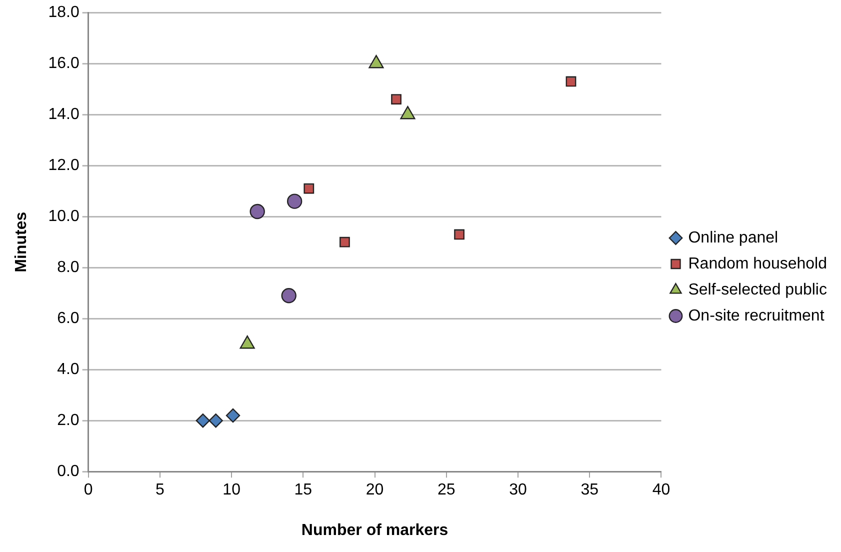 The width and height of the screenshot is (841, 552). Describe the element at coordinates (589, 490) in the screenshot. I see `x-tick-label: 35` at that location.